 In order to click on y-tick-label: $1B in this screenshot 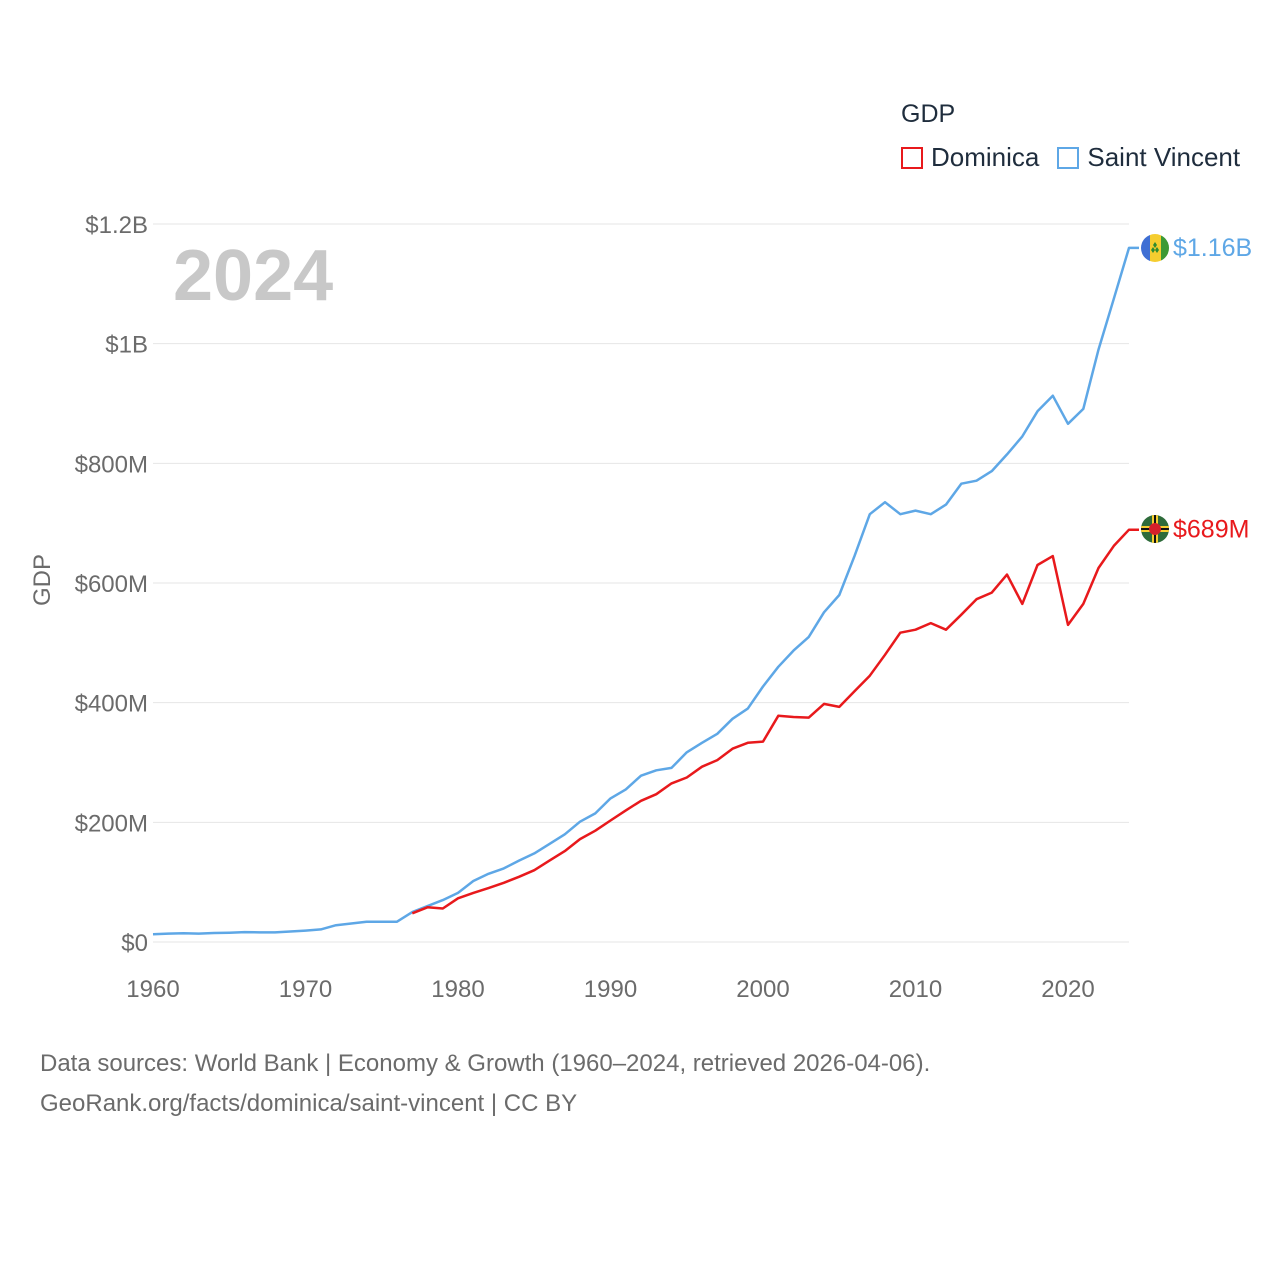, I will do `click(126, 345)`.